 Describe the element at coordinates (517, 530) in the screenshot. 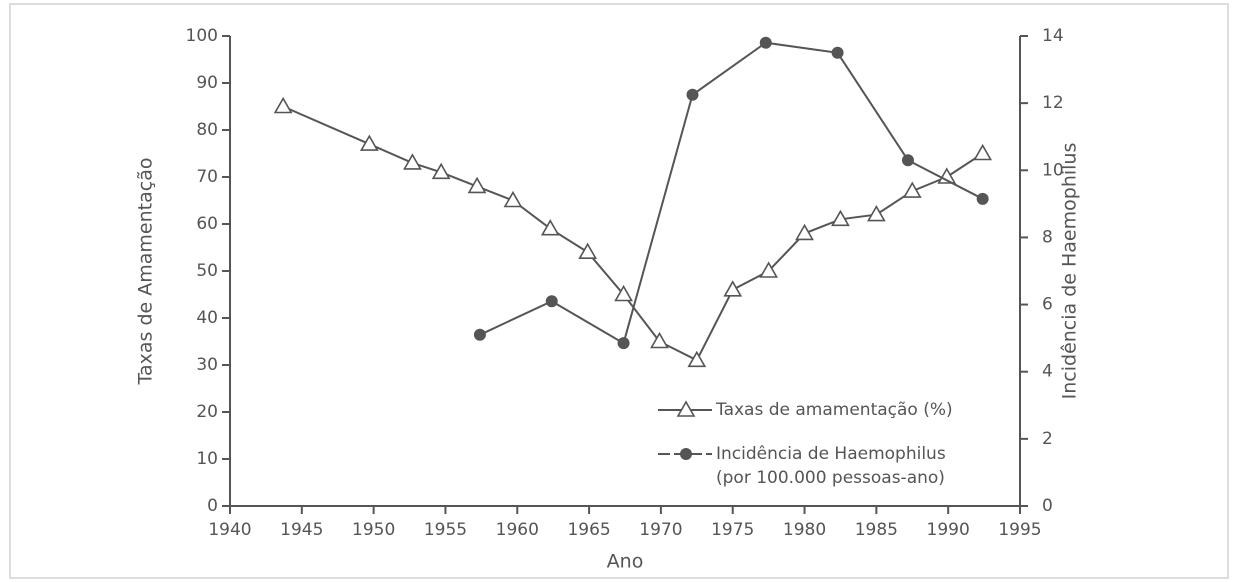

I see `x-tick-label: 1960` at that location.